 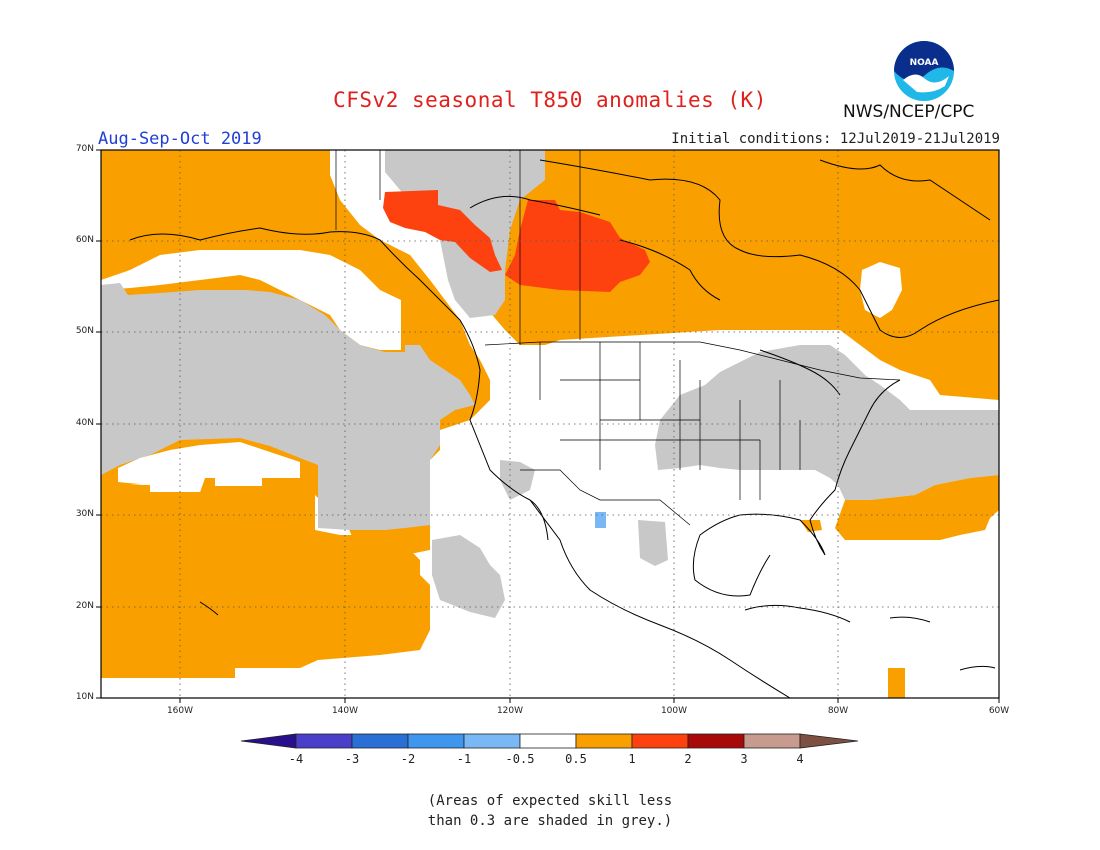 What do you see at coordinates (209, 467) in the screenshot?
I see `near-normal-pacific` at bounding box center [209, 467].